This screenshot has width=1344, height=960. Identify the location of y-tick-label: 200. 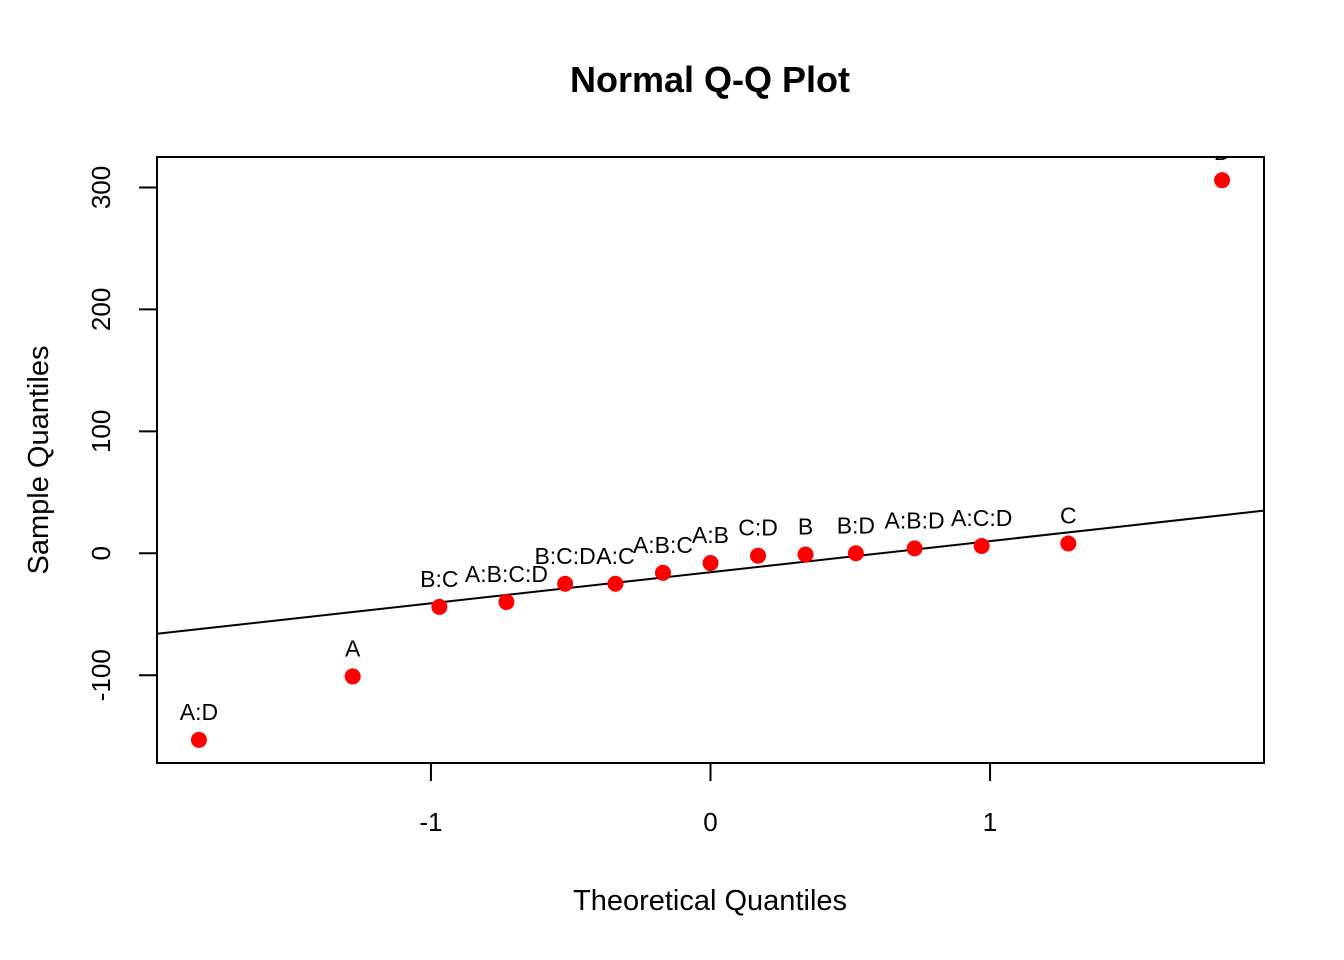
(101, 309).